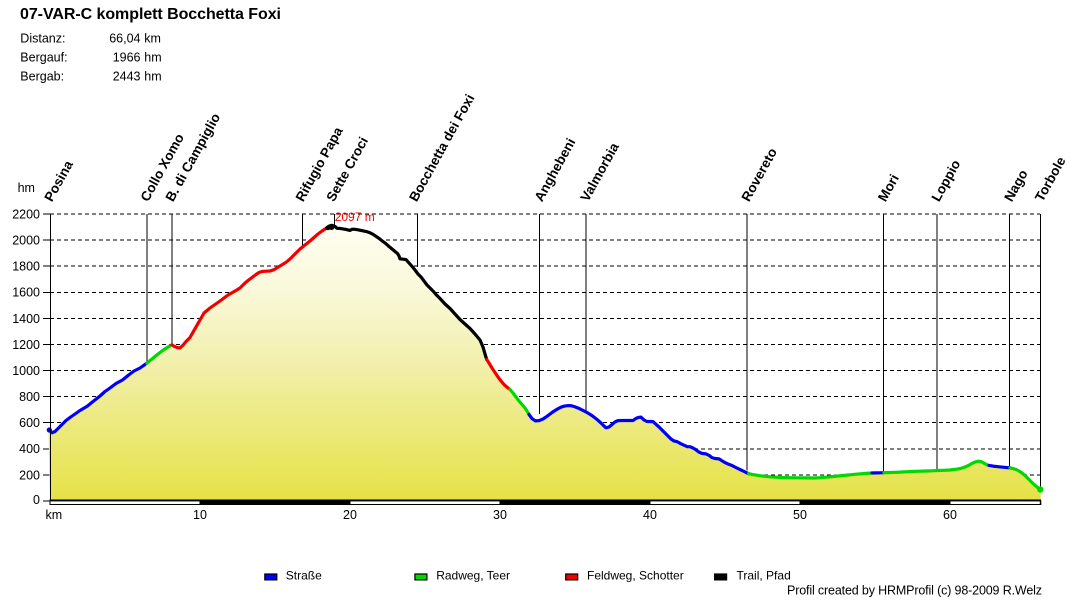 The image size is (1090, 600). Describe the element at coordinates (29, 423) in the screenshot. I see `svg-text: 600` at that location.